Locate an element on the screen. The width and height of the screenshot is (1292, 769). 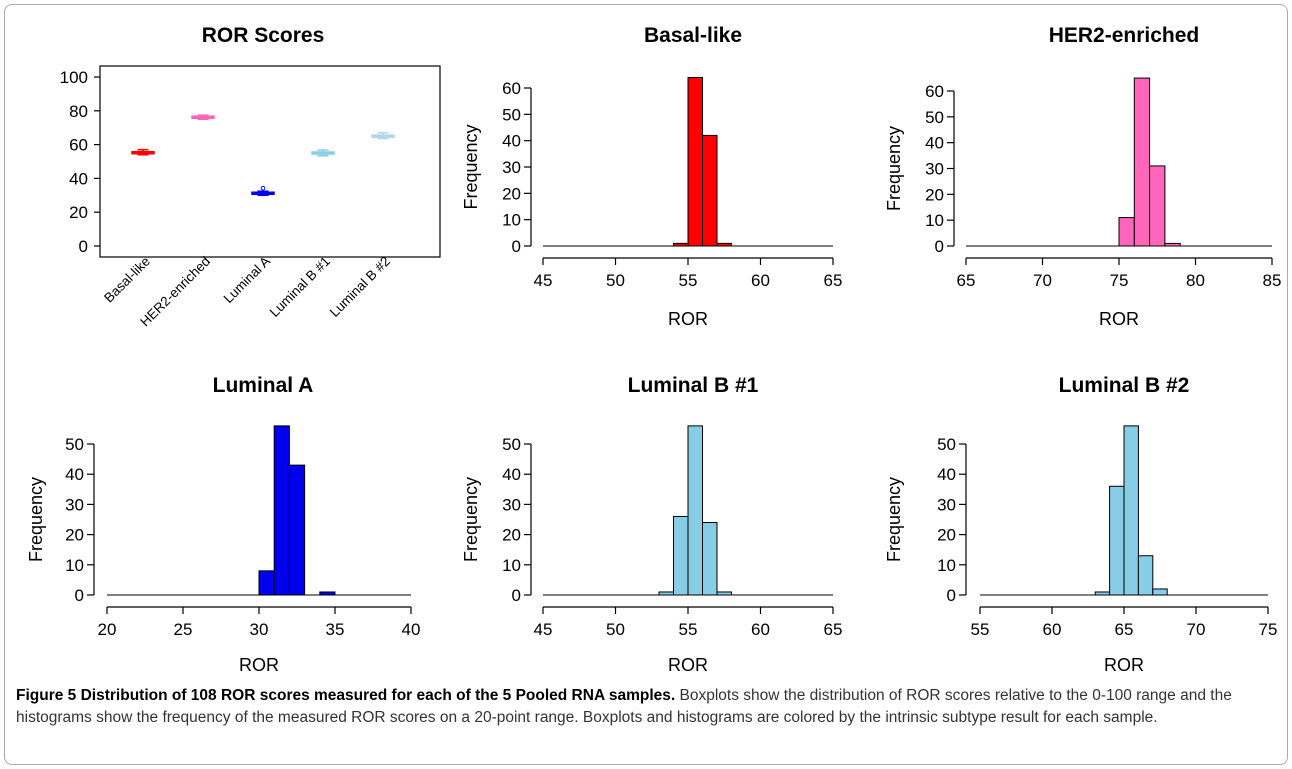
plot-frame is located at coordinates (270, 161).